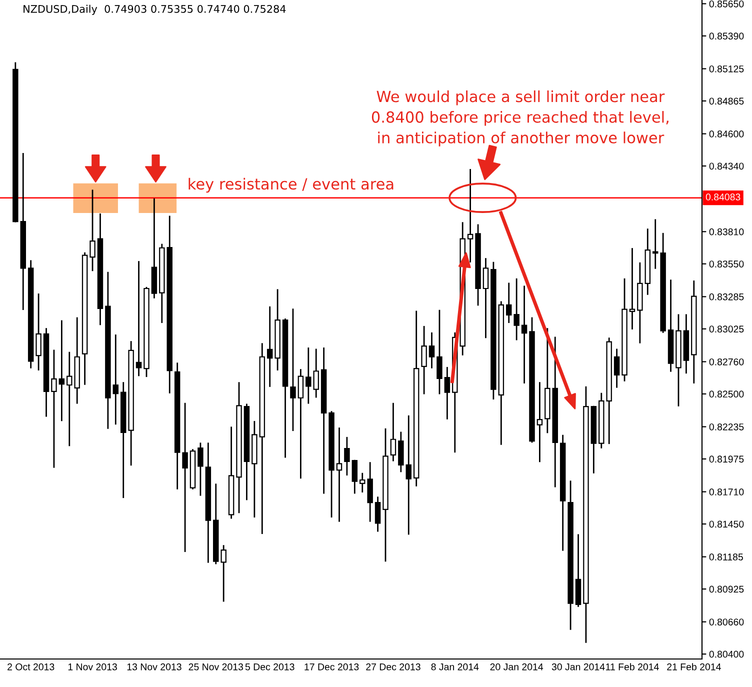  I want to click on y-tick-label: 0.80925, so click(726, 589).